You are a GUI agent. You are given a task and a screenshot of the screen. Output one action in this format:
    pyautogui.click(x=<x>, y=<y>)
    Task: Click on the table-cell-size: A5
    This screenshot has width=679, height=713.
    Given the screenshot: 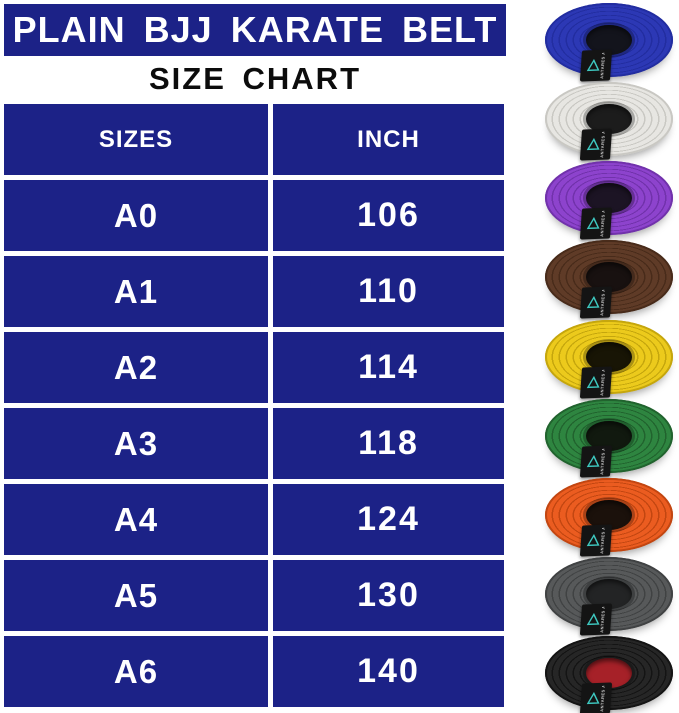 What is the action you would take?
    pyautogui.click(x=136, y=595)
    